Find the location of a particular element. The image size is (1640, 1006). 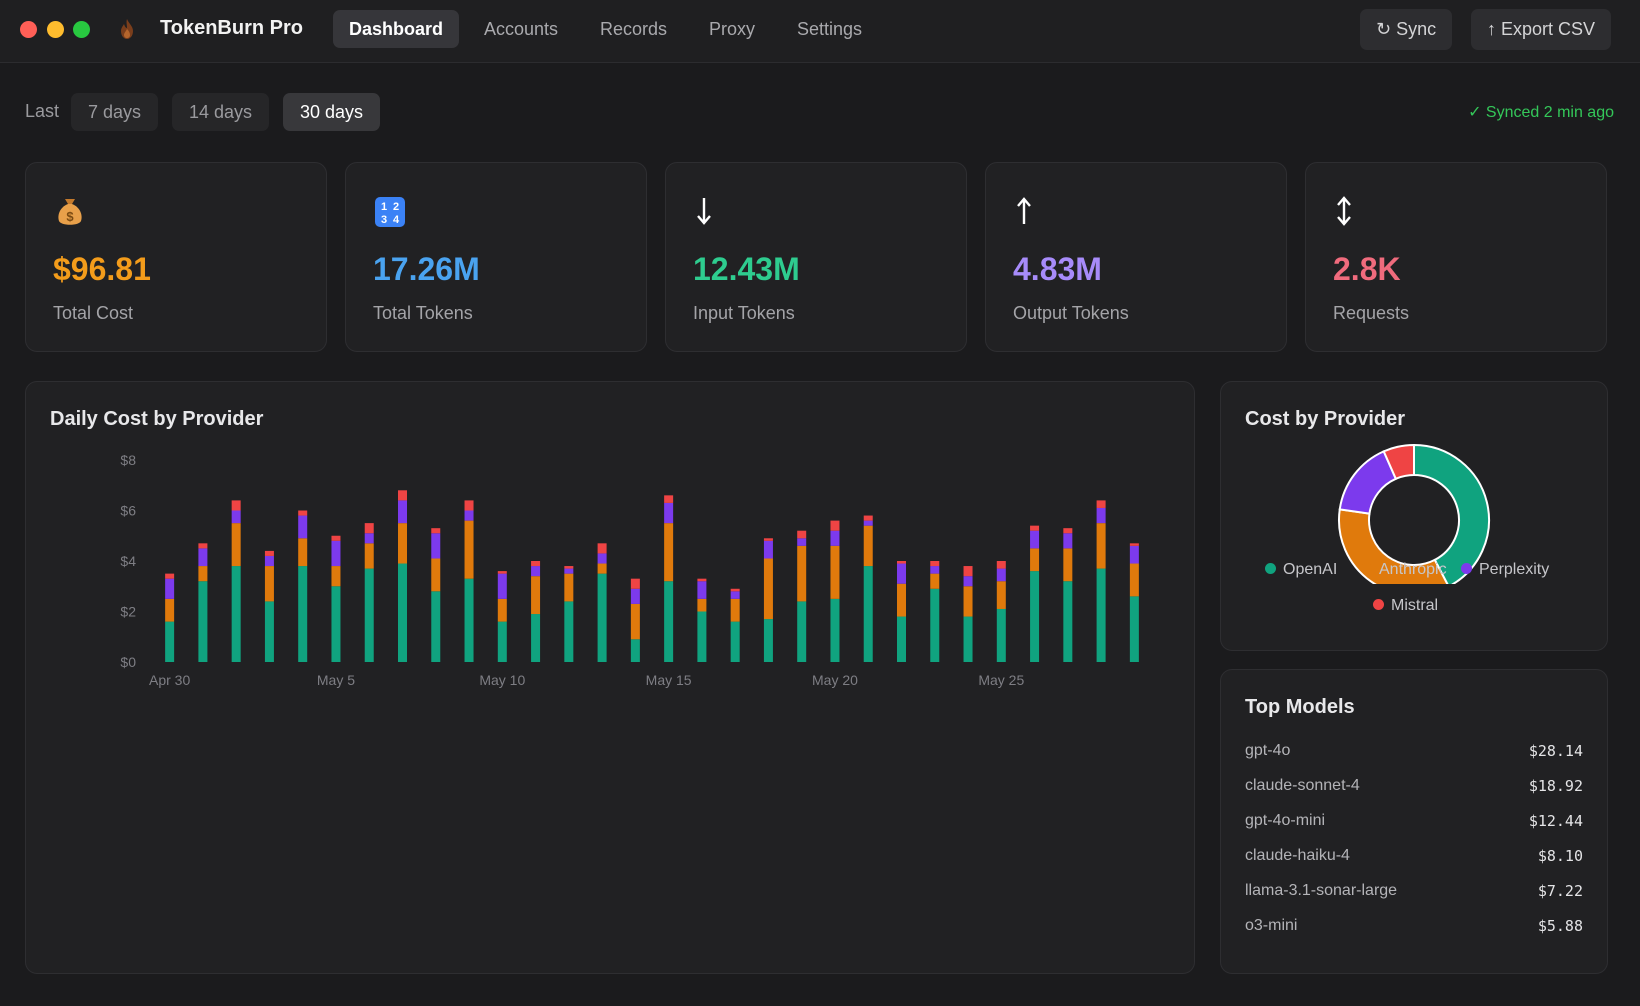

minimize-window-button is located at coordinates (55, 29).